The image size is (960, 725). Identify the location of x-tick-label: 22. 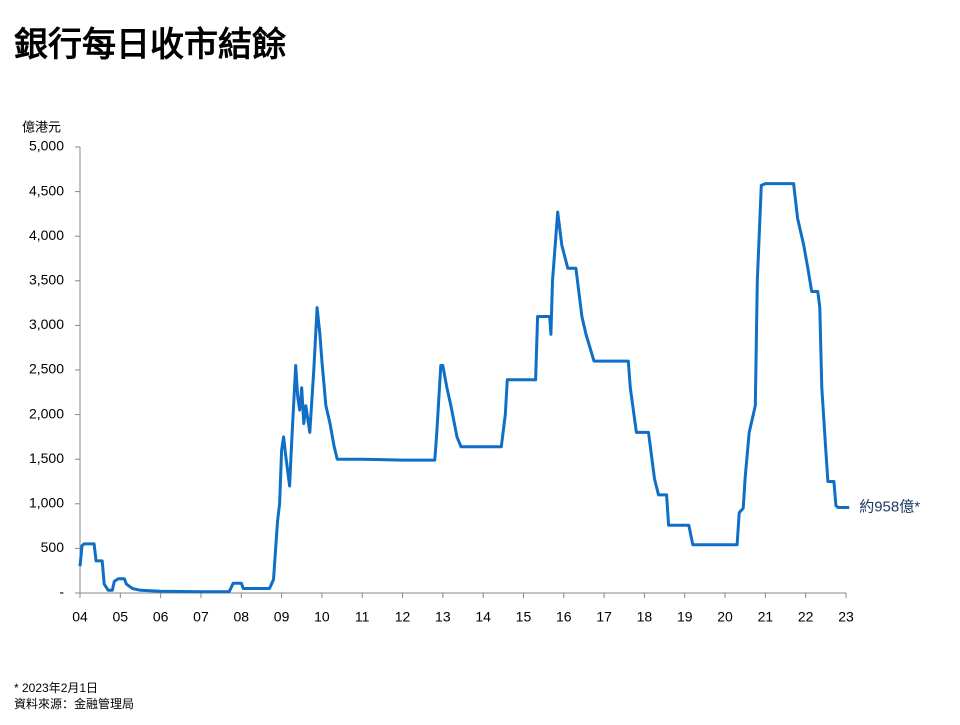
(806, 617).